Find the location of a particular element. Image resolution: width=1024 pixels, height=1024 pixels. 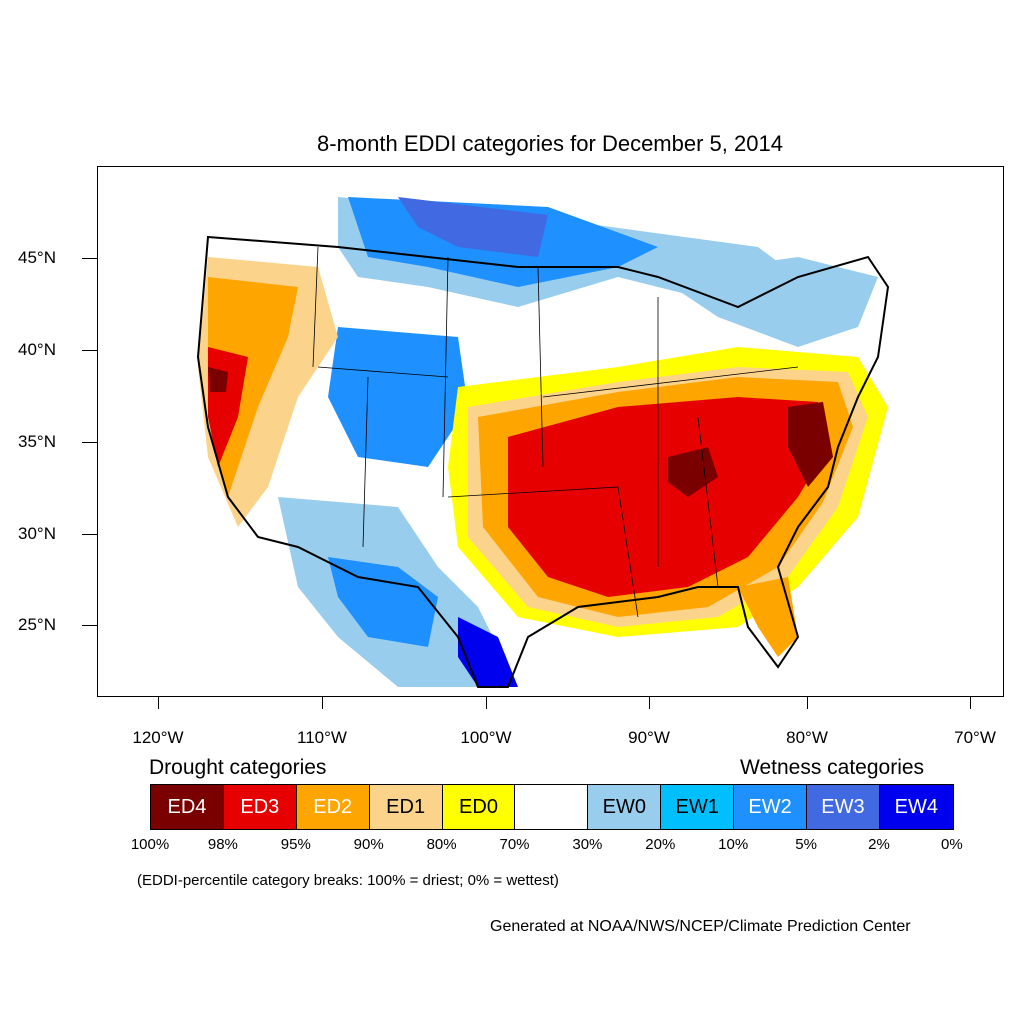

legend-swatch-ew1: EW1 is located at coordinates (698, 807).